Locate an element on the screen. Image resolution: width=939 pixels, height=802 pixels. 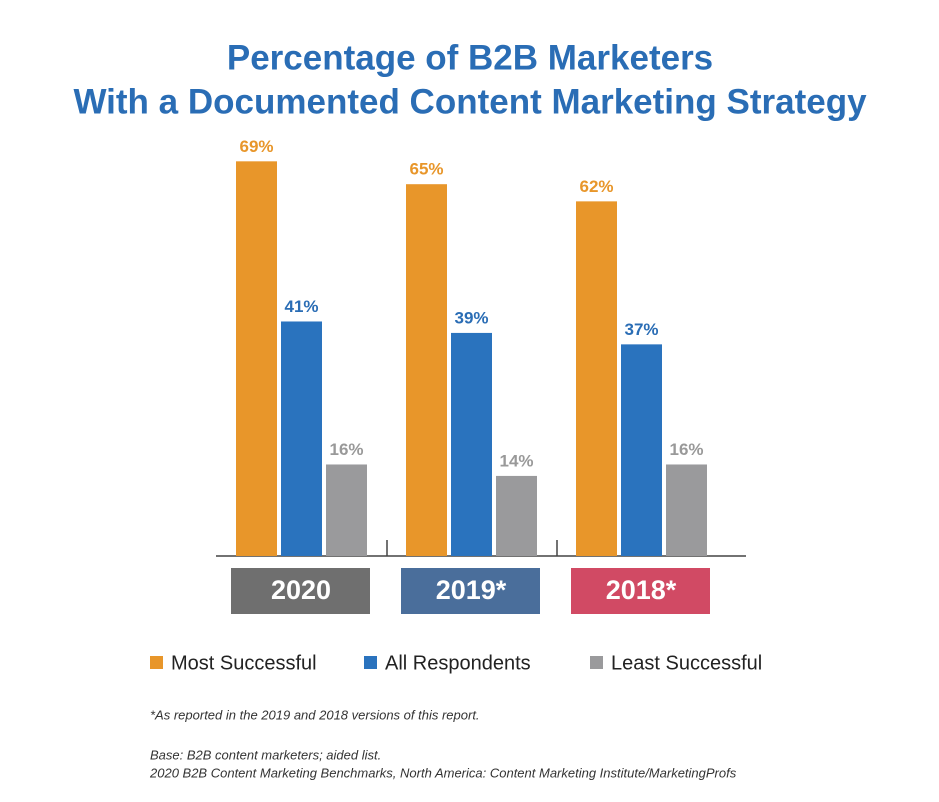
footnote: Base: B2B content marketers; aided list. is located at coordinates (265, 754).